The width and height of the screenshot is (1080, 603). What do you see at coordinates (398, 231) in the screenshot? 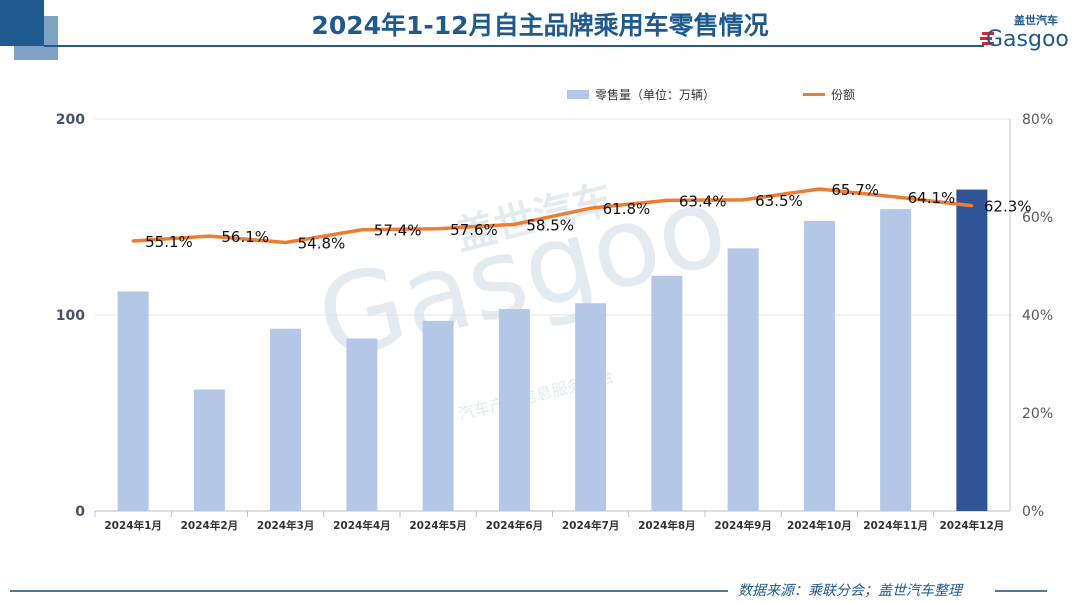
I see `data-label: 57.4%` at bounding box center [398, 231].